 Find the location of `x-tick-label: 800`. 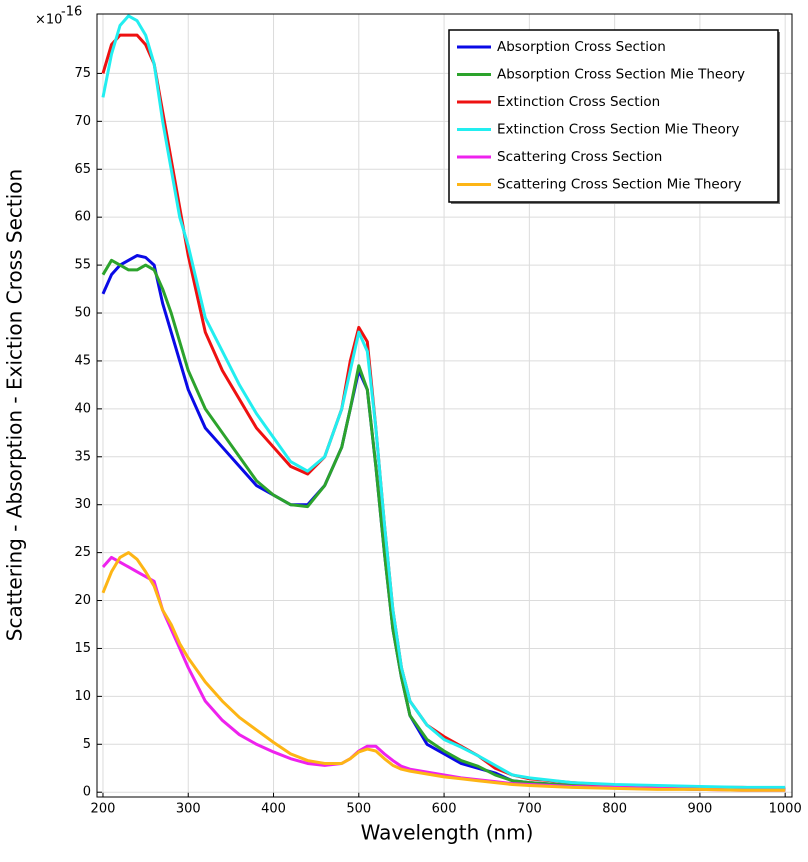

x-tick-label: 800 is located at coordinates (614, 809).